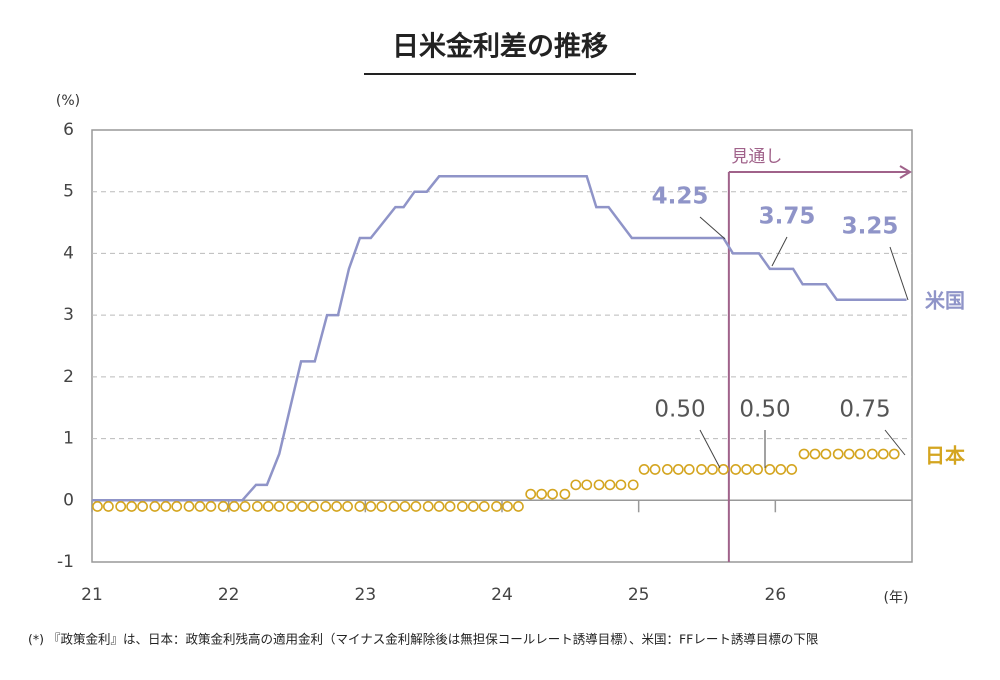  I want to click on forecast-label: 見通し, so click(756, 157).